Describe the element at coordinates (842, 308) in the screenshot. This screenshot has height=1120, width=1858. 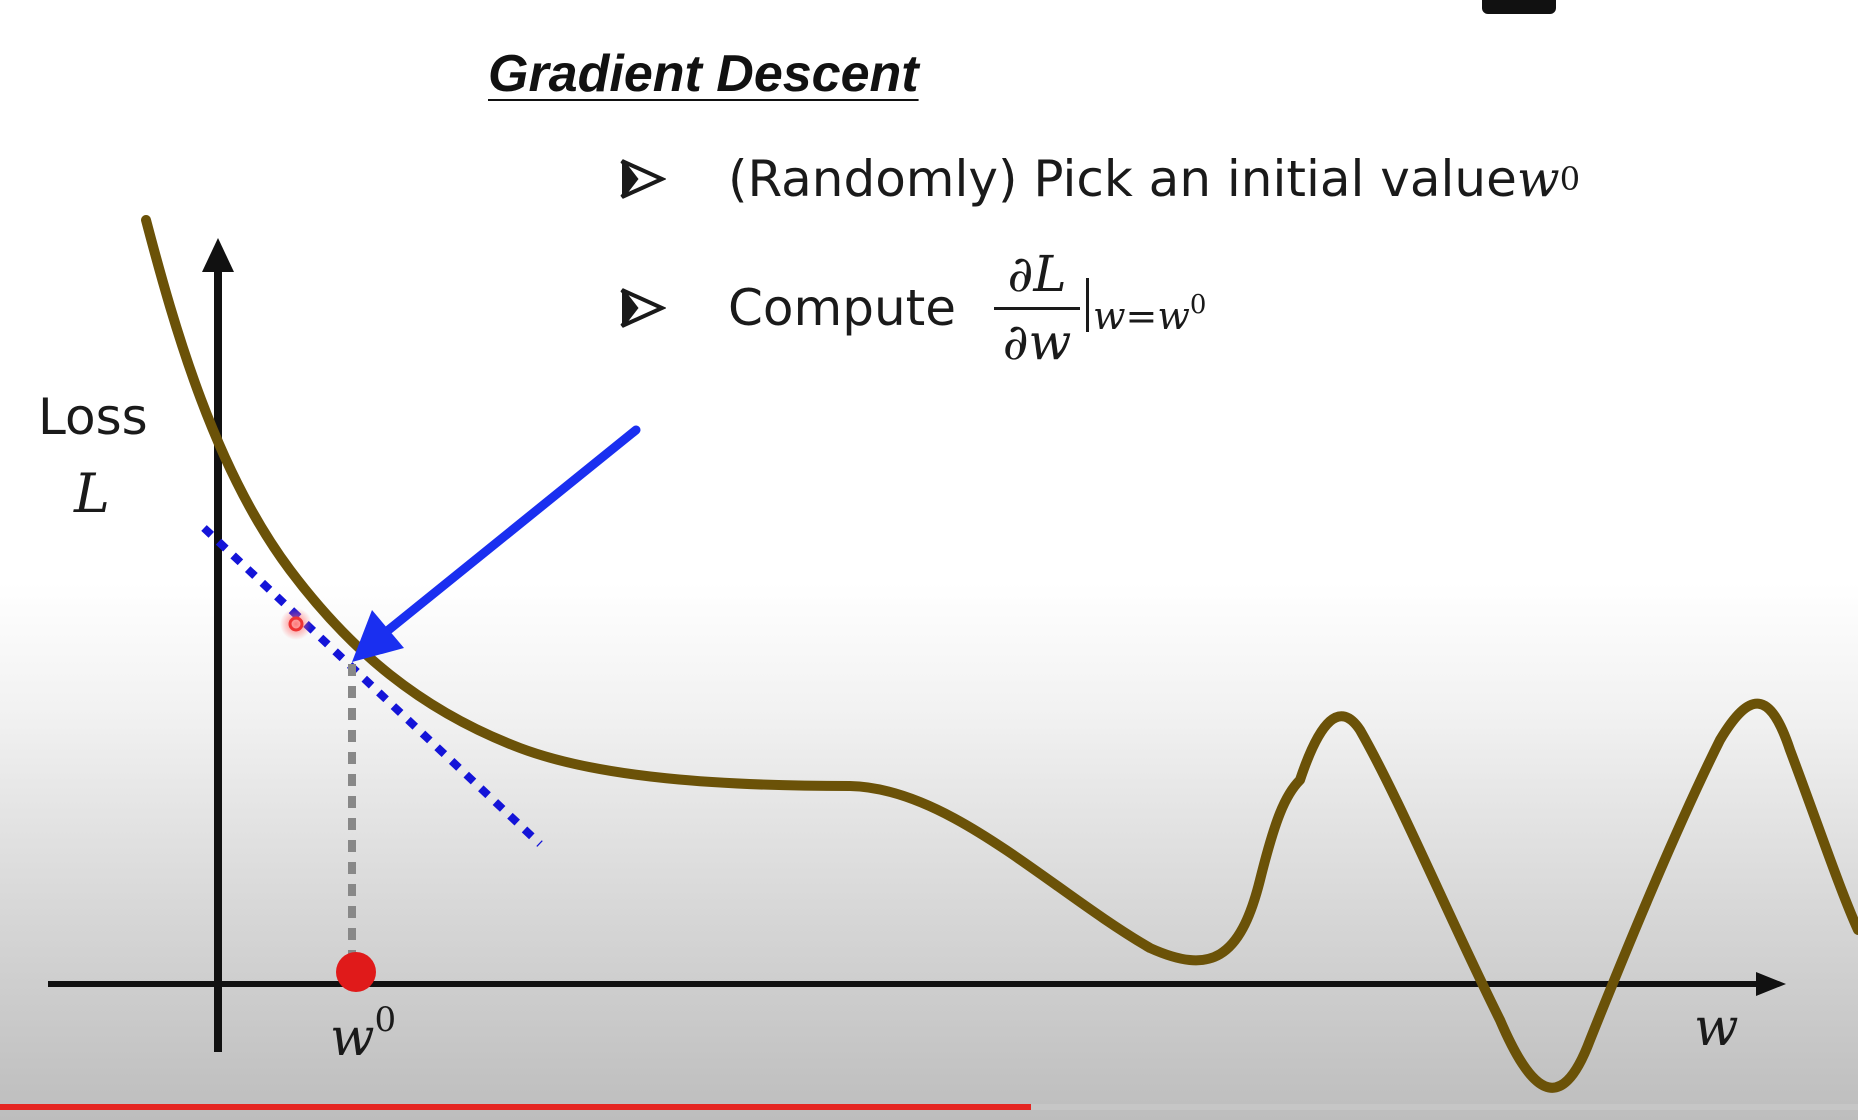
I see `bullet-text: Compute` at that location.